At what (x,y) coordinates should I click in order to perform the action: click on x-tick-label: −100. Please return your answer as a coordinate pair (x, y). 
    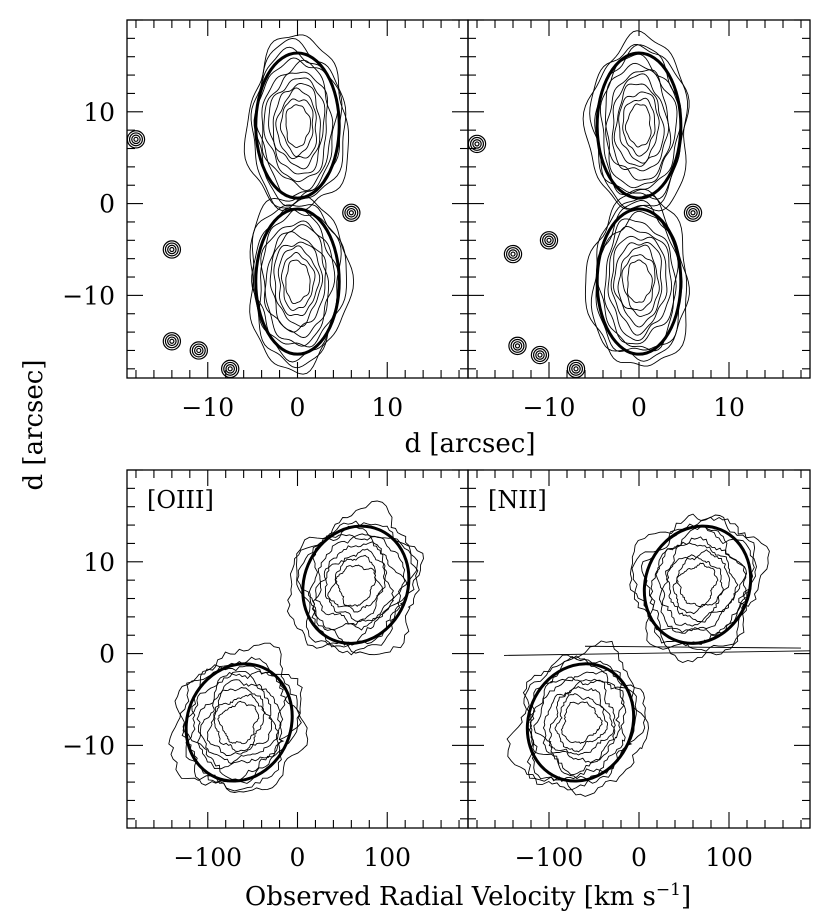
    Looking at the image, I should click on (549, 857).